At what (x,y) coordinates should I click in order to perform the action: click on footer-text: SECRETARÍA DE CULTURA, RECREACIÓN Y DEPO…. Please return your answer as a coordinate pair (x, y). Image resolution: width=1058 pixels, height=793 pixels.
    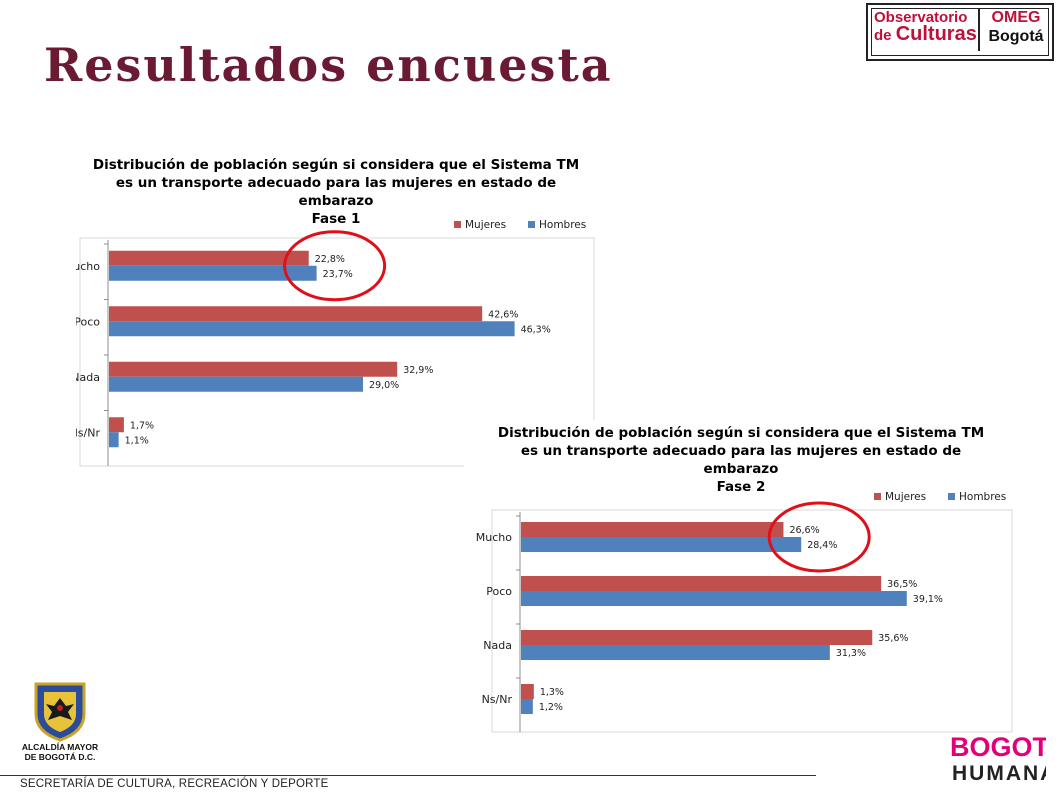
    Looking at the image, I should click on (174, 784).